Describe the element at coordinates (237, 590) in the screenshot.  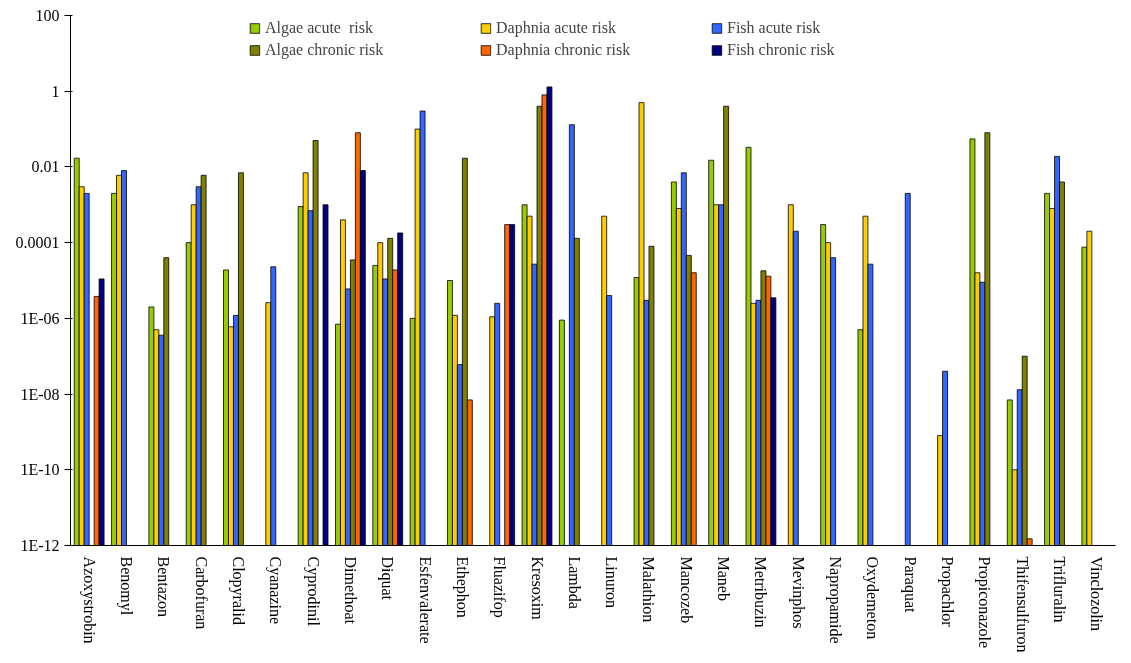
I see `x-tick-label: Clopyralid` at that location.